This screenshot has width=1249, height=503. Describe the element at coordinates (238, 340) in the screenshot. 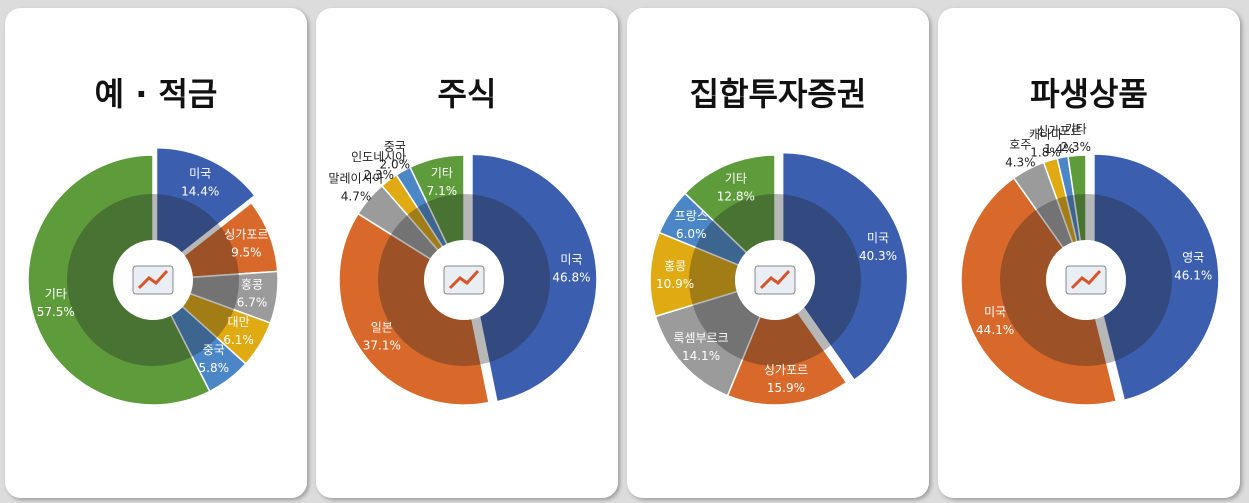

I see `slice-label-value: 6.1%` at that location.